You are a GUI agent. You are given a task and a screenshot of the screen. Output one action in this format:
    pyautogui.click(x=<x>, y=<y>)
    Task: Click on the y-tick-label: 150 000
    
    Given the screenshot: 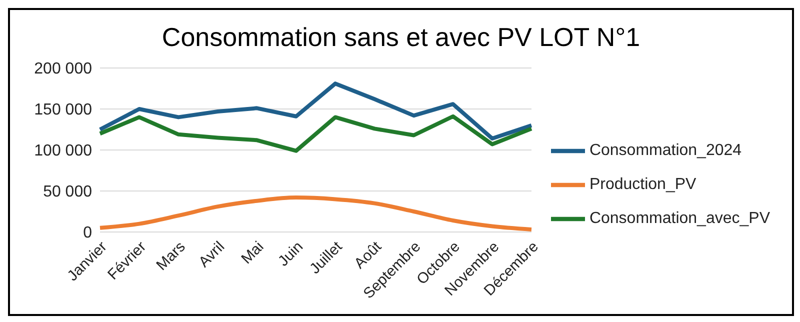 What is the action you would take?
    pyautogui.click(x=63, y=110)
    